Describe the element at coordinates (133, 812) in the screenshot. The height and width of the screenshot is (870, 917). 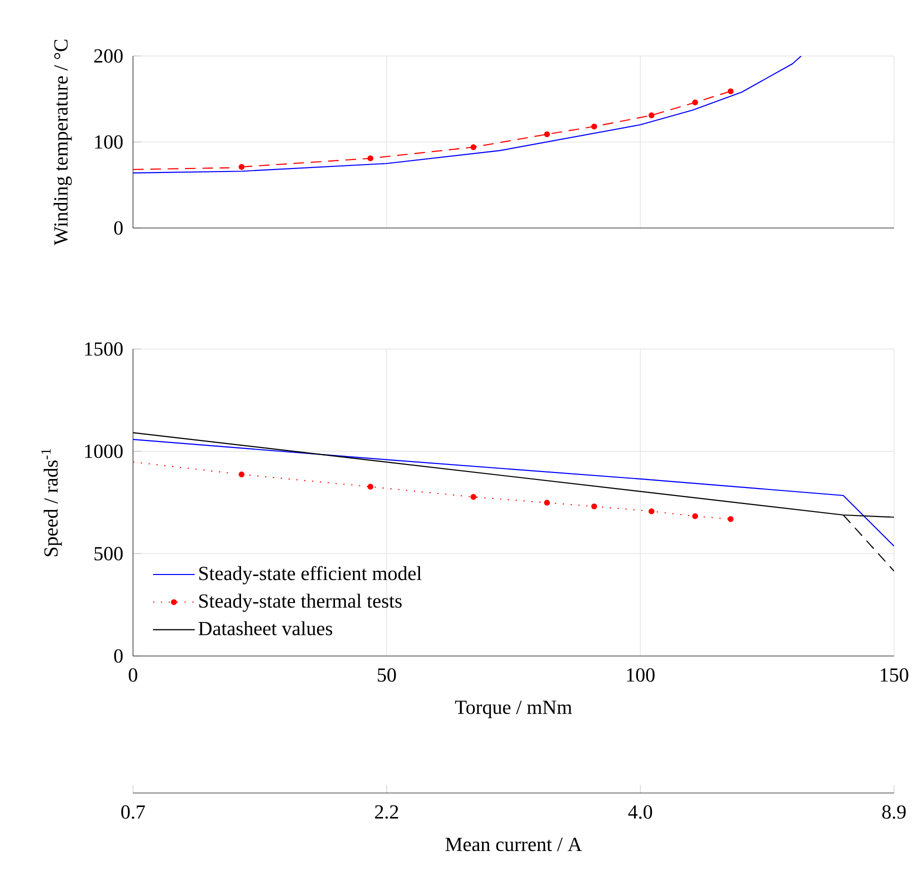
I see `category-label: 0.7` at that location.